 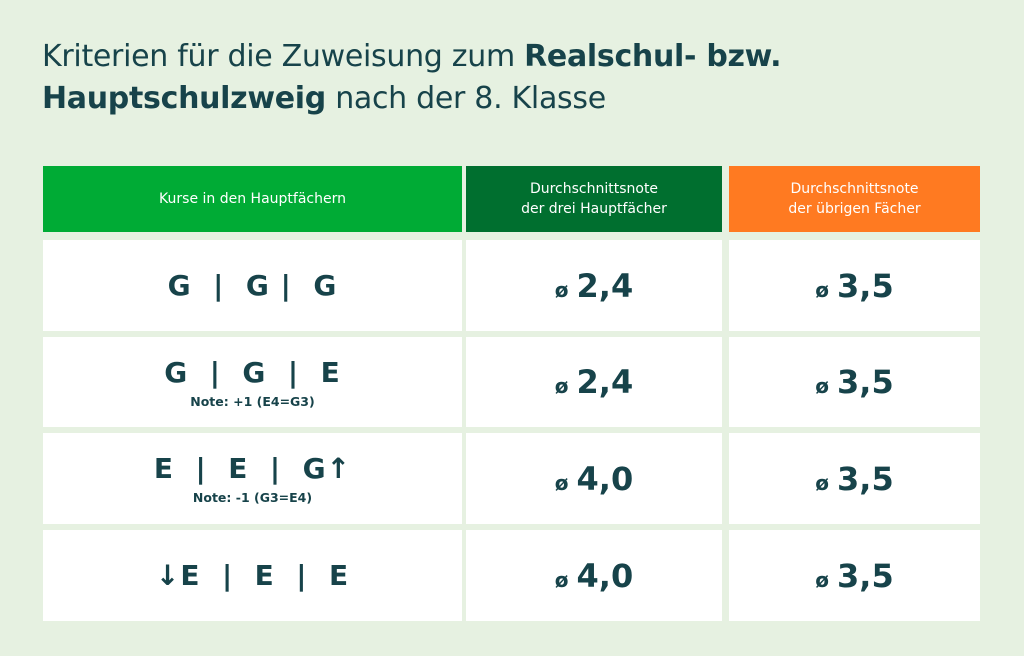 I want to click on courses-cell: G | G | G, so click(x=252, y=285).